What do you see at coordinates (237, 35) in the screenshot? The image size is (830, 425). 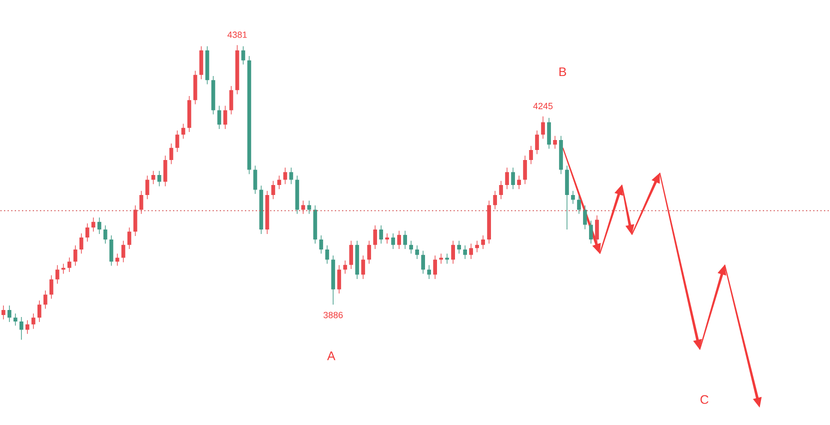 I see `annotation: 4381` at bounding box center [237, 35].